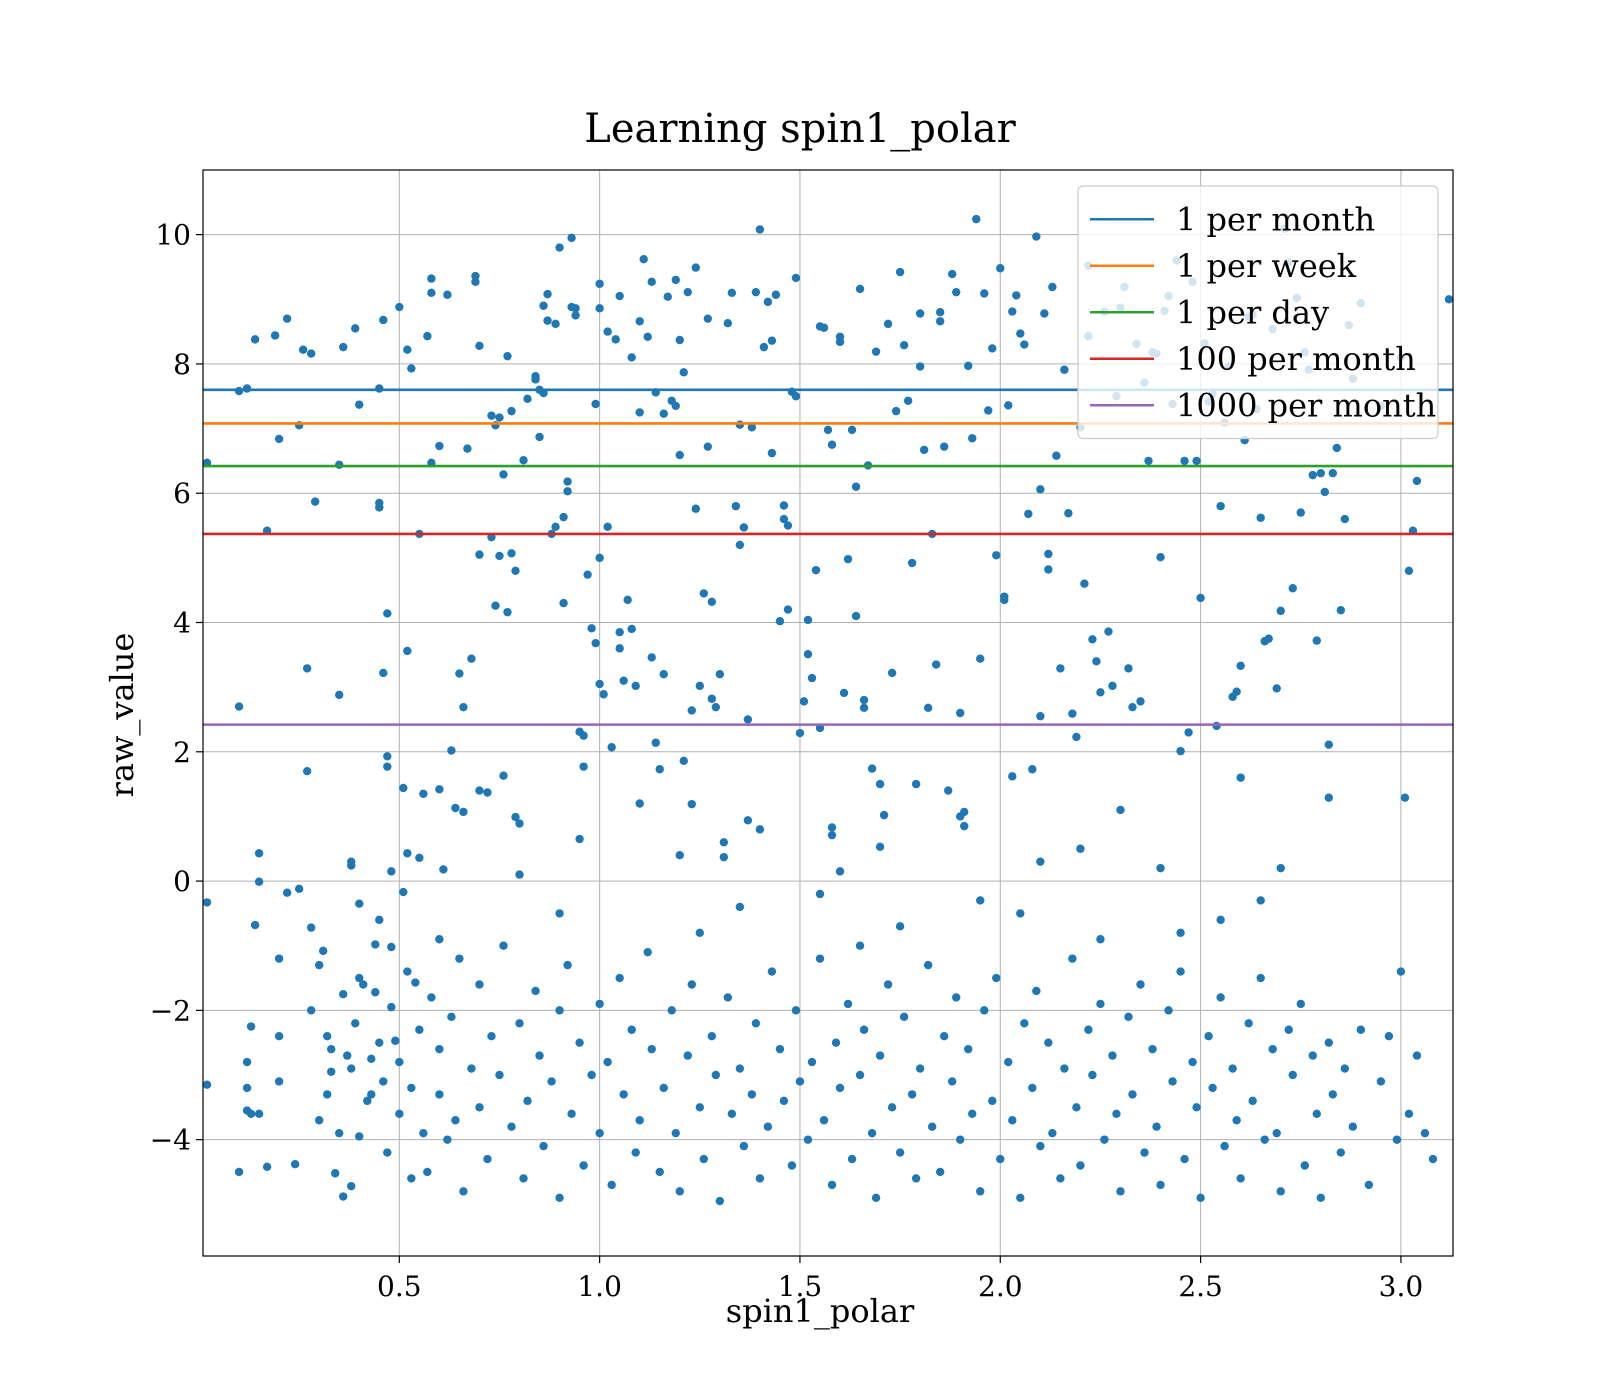 The image size is (1600, 1400). Describe the element at coordinates (173, 235) in the screenshot. I see `y-tick-label: 10` at that location.